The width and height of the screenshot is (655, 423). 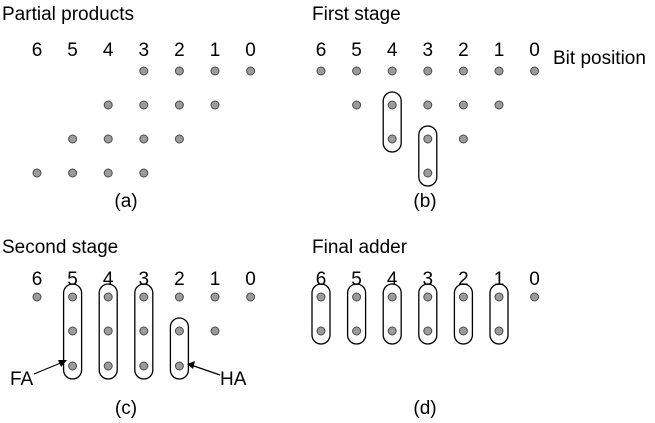 I want to click on full-adder-arrow, so click(x=50, y=367).